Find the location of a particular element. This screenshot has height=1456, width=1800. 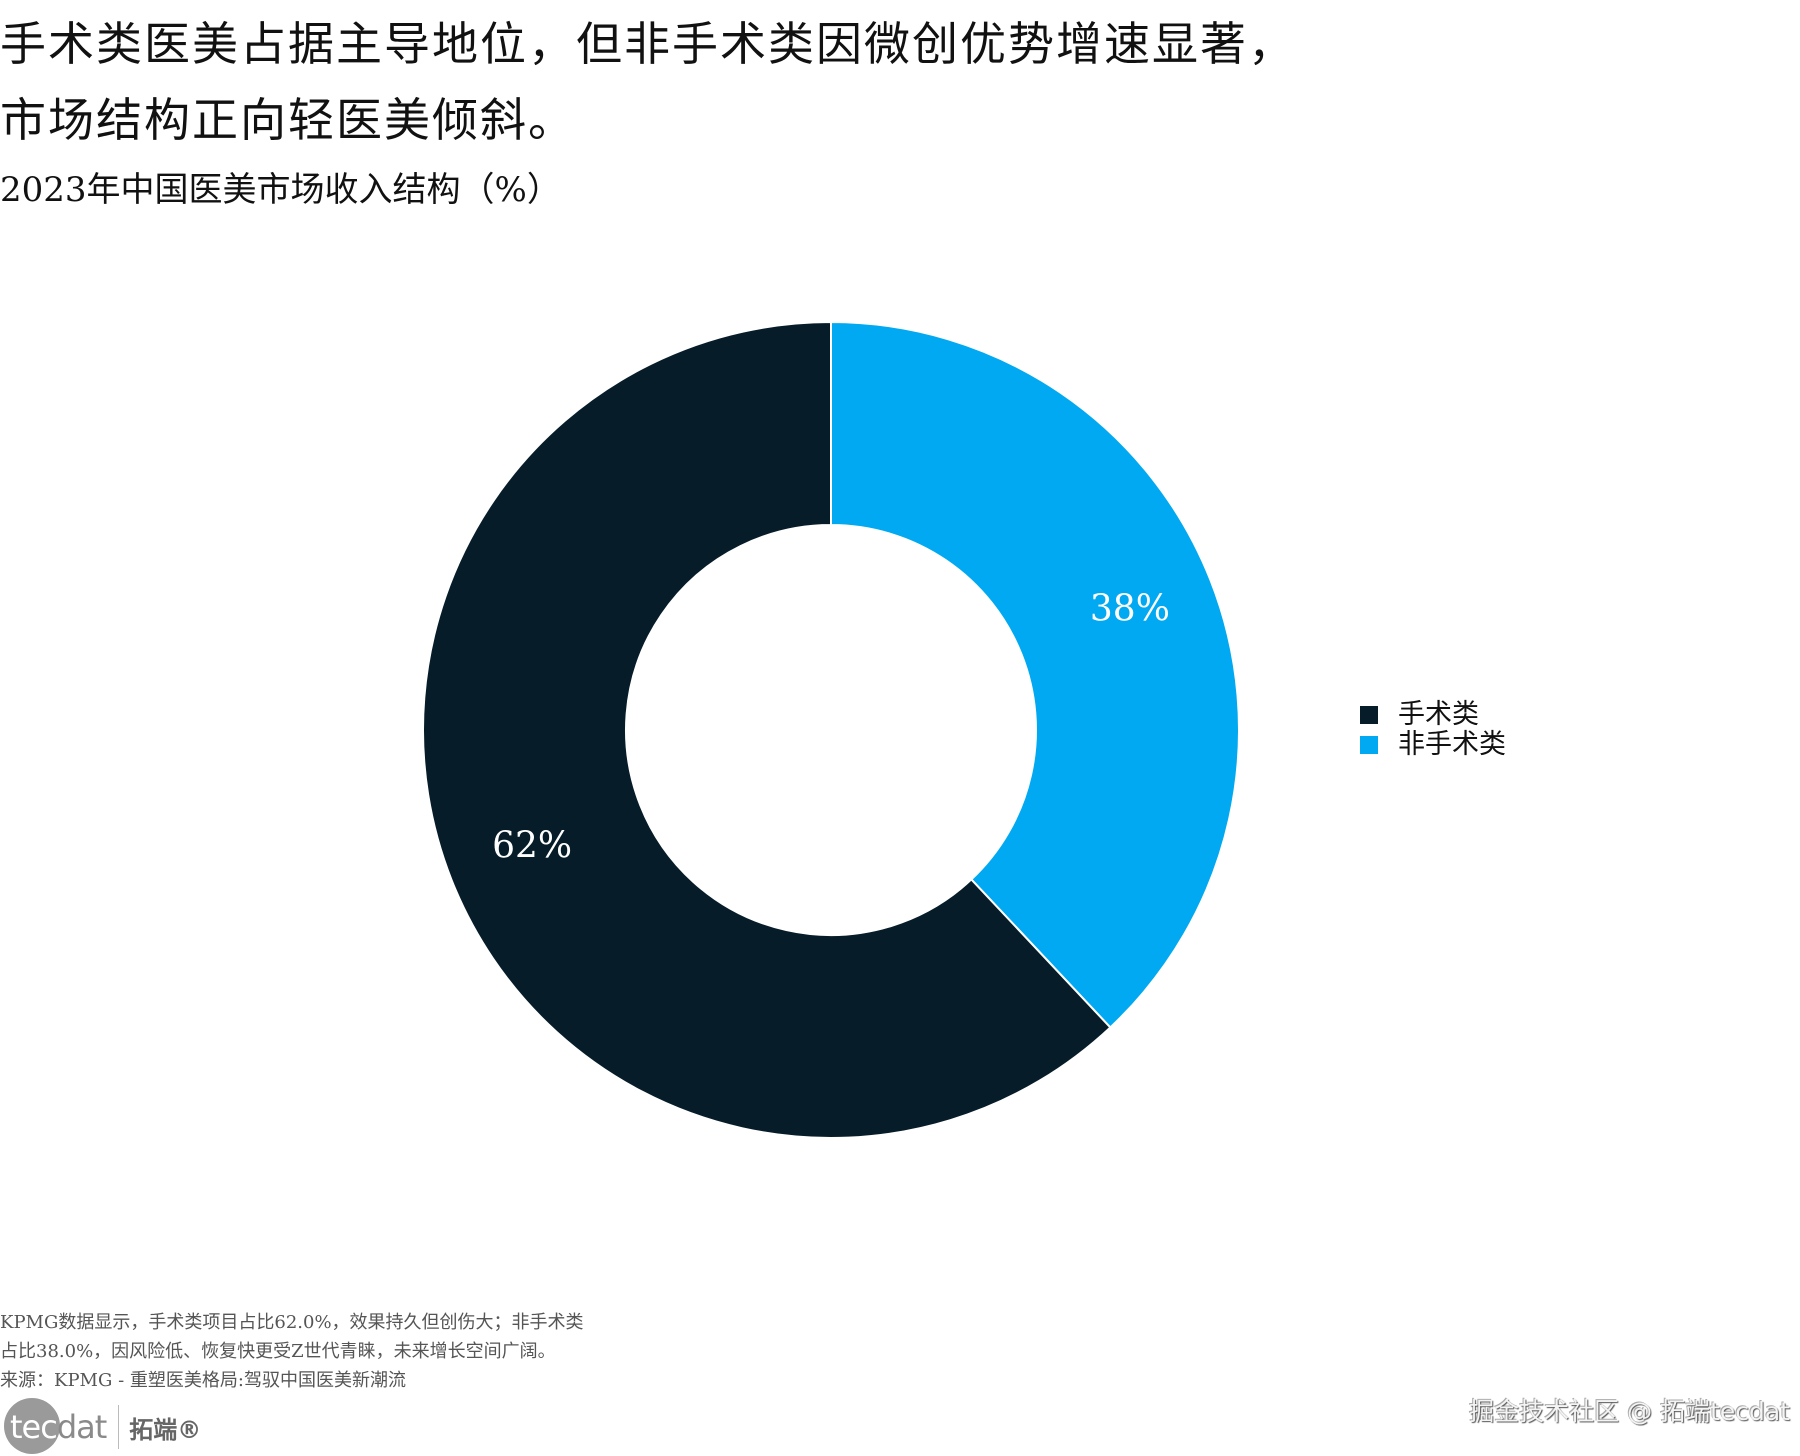

legend-item-surgical: 手术类 is located at coordinates (1433, 715).